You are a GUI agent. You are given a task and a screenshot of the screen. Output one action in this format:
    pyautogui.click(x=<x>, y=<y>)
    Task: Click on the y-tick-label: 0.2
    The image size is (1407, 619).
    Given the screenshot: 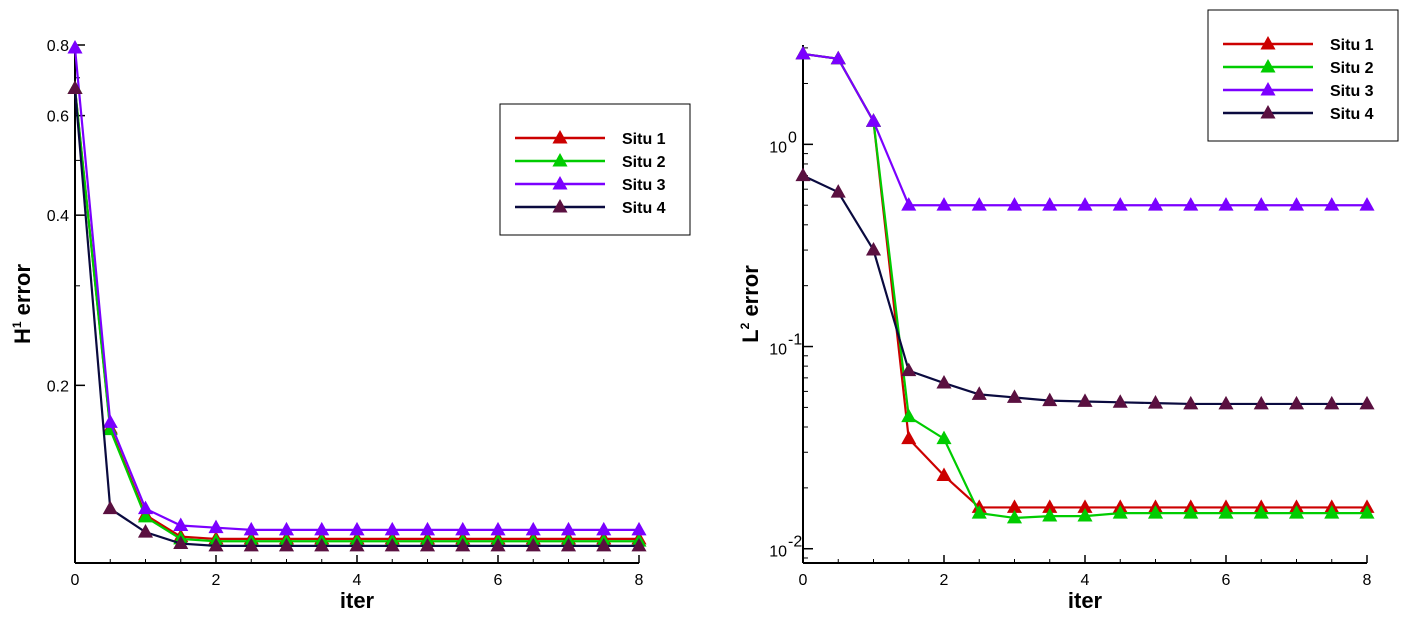 What is the action you would take?
    pyautogui.click(x=58, y=386)
    